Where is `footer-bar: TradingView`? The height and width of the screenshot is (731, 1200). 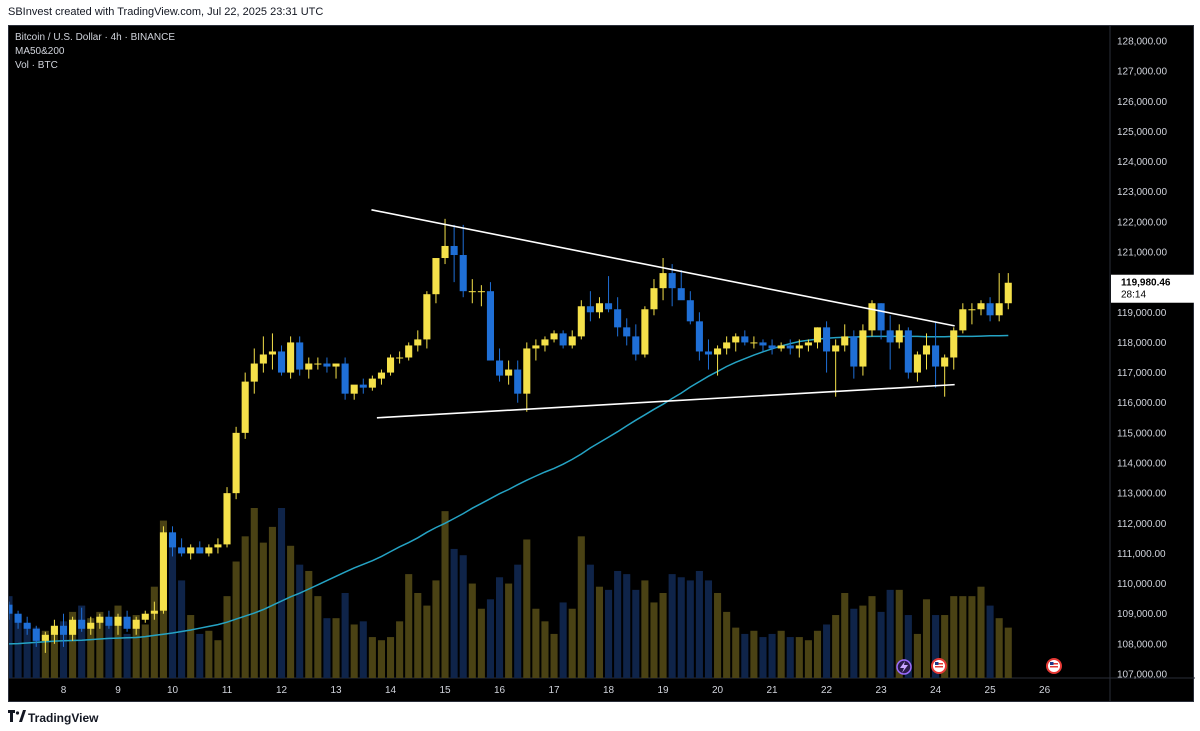
footer-bar: TradingView is located at coordinates (600, 716).